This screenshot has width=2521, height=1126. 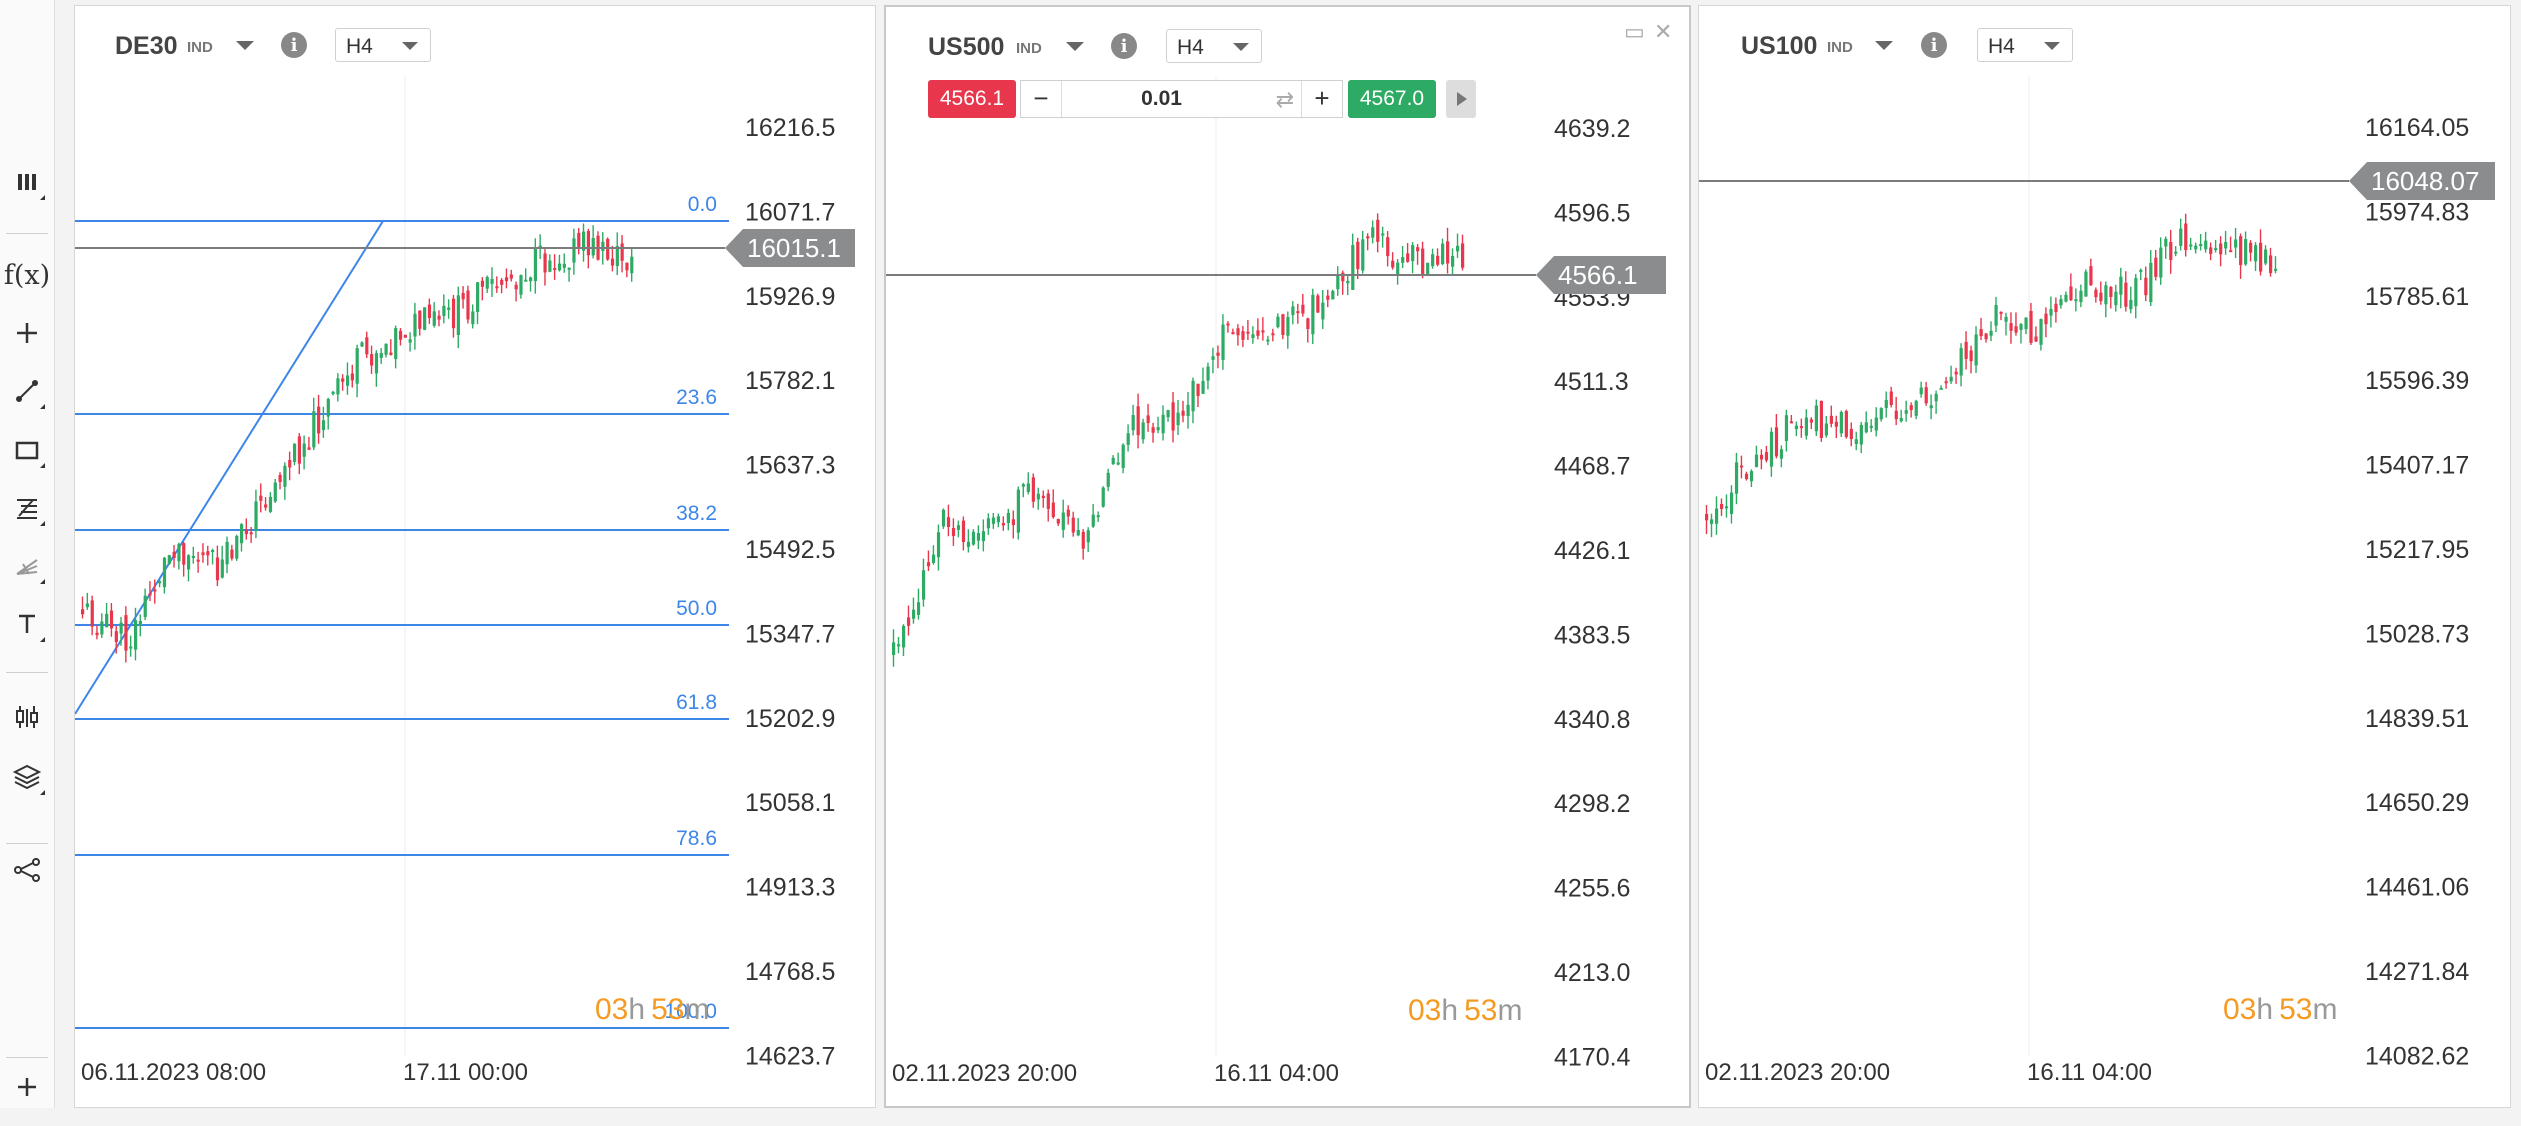 I want to click on chevron-down-icon, so click(x=410, y=46).